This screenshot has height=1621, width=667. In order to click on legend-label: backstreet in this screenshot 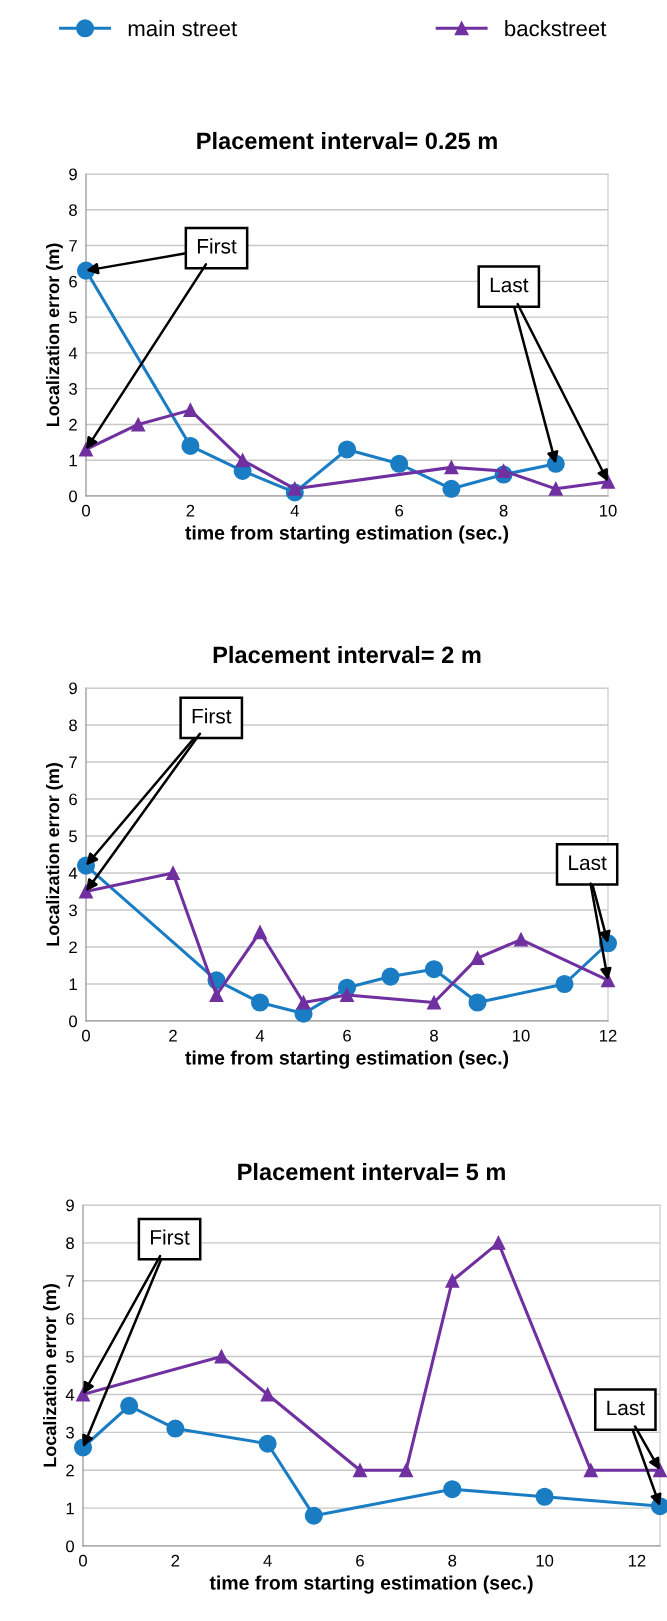, I will do `click(556, 28)`.